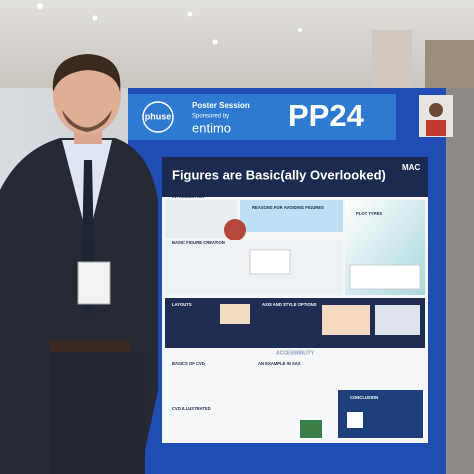 The width and height of the screenshot is (474, 474). I want to click on badge, so click(94, 283).